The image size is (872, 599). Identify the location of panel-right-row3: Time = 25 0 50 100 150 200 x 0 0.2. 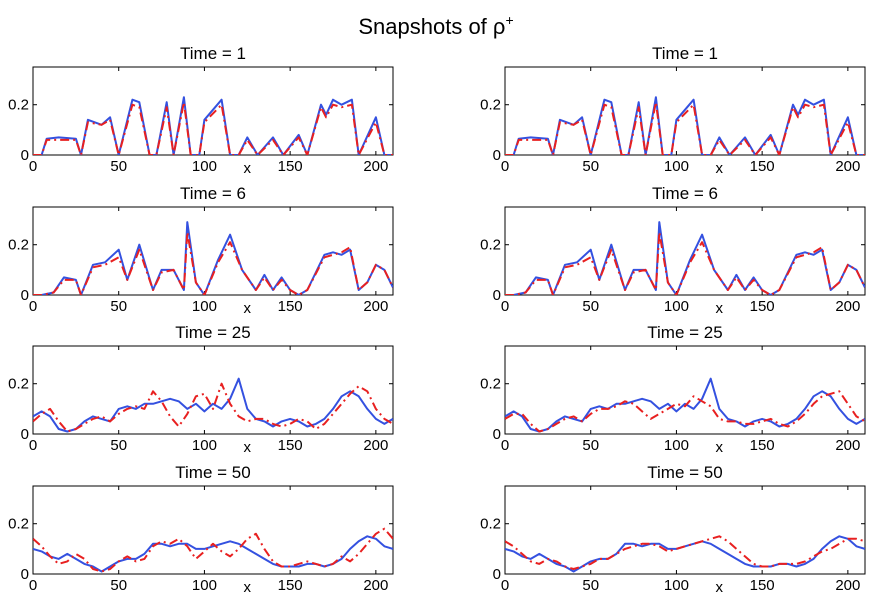
(673, 389).